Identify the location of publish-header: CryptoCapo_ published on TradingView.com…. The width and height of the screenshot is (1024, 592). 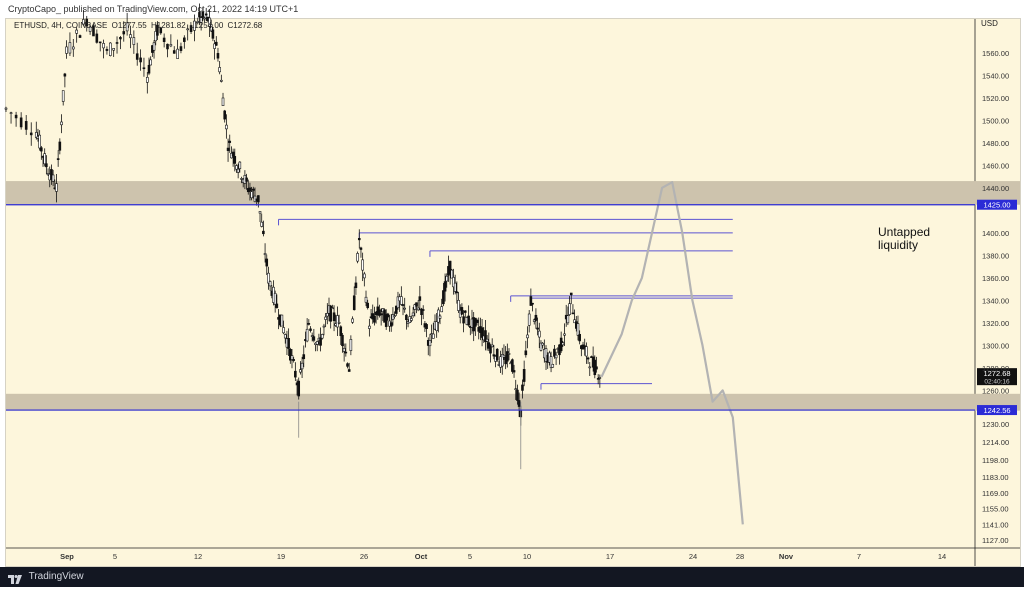
(512, 9).